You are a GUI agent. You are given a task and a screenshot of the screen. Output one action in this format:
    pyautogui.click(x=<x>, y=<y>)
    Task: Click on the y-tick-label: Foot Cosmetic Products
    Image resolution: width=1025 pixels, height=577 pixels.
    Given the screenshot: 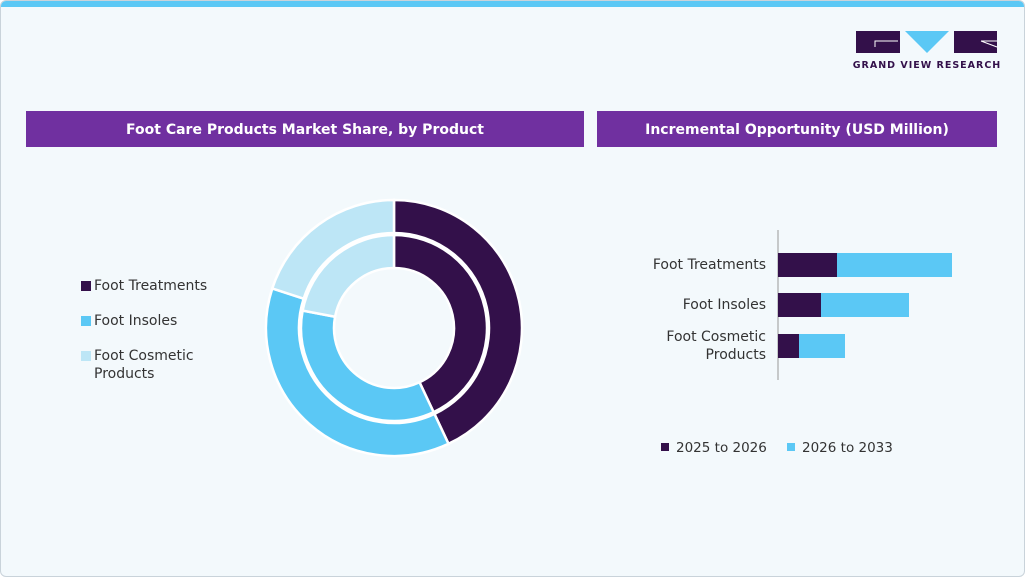 What is the action you would take?
    pyautogui.click(x=716, y=346)
    